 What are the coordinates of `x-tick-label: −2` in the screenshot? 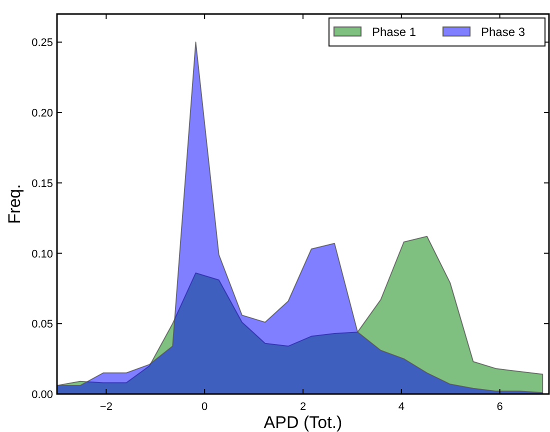 It's located at (106, 407).